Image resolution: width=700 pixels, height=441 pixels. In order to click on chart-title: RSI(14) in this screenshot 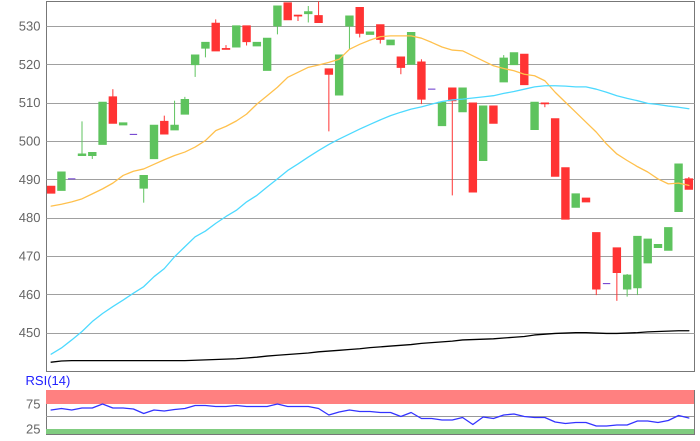, I will do `click(48, 380)`.